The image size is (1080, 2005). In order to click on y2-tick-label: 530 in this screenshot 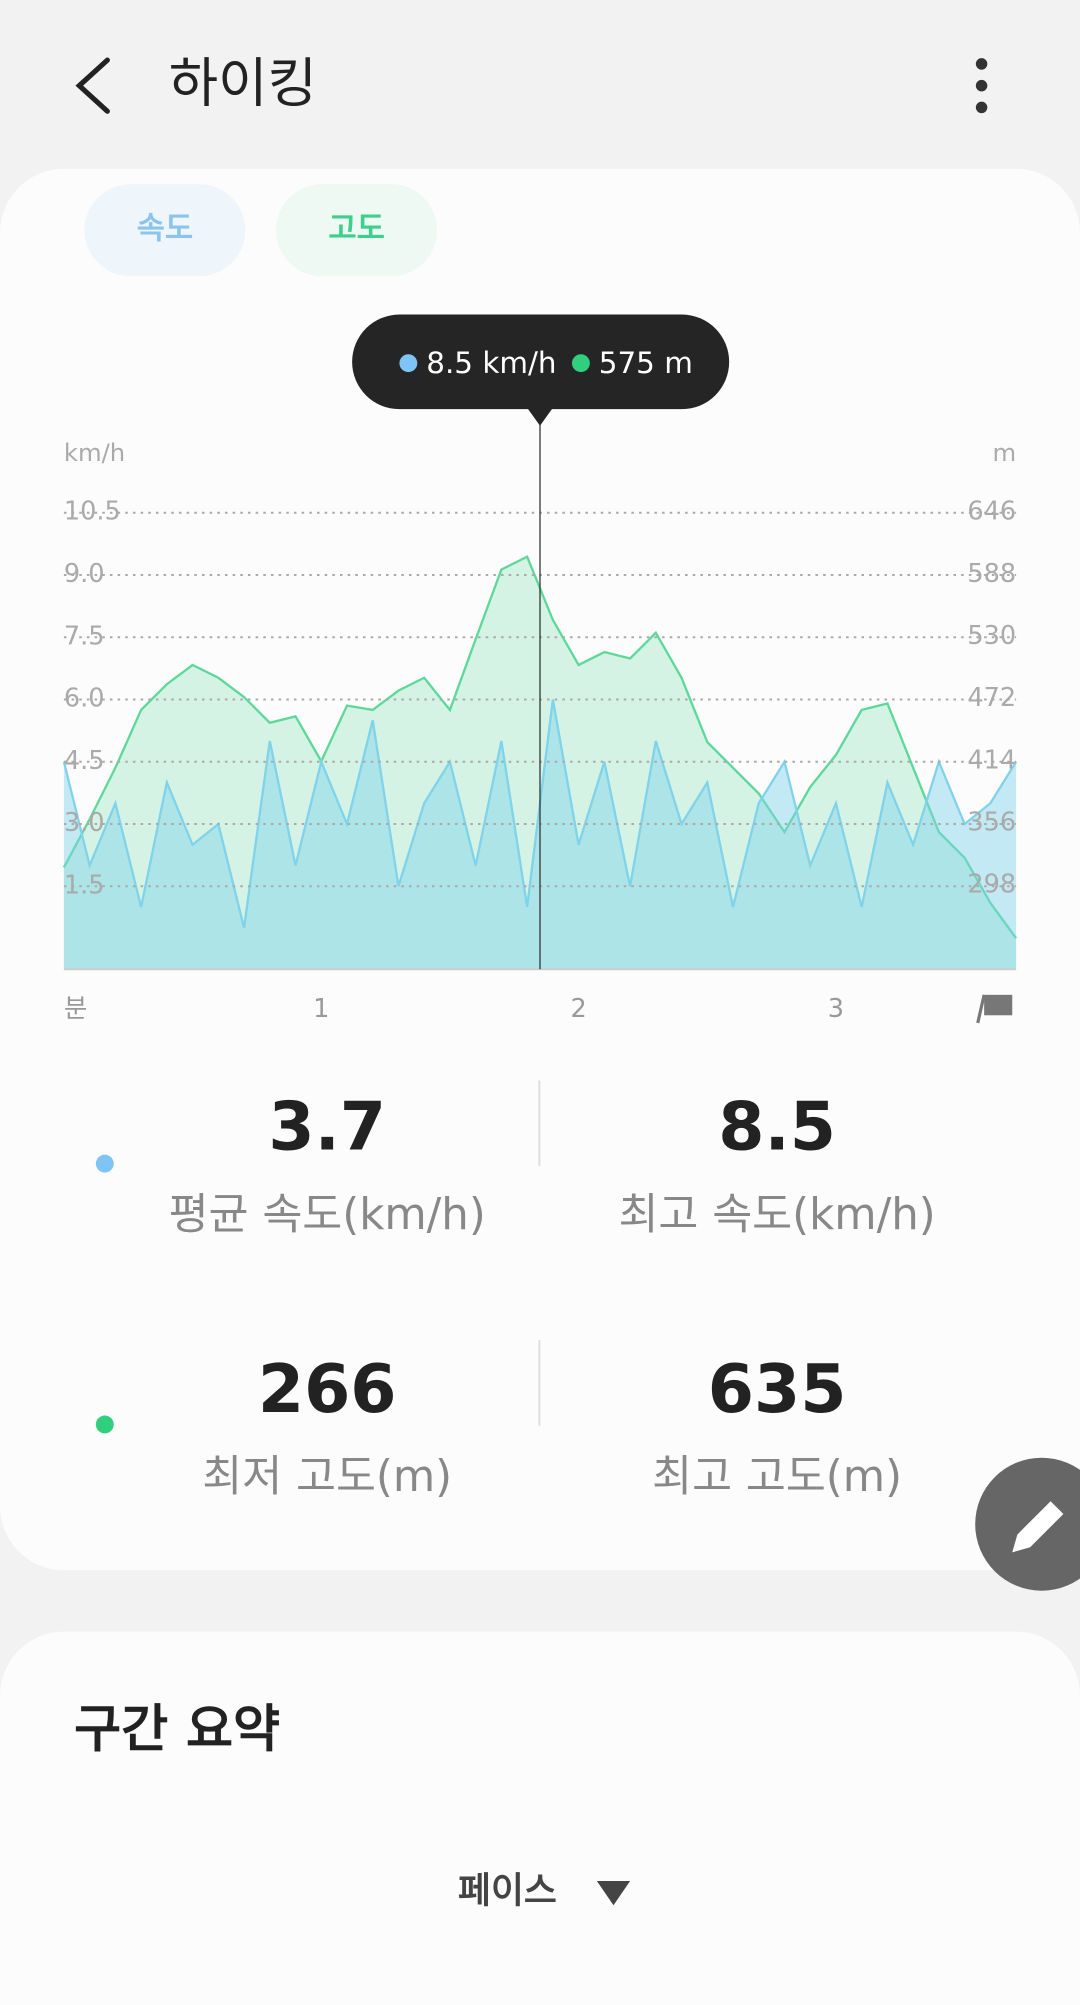, I will do `click(991, 636)`.